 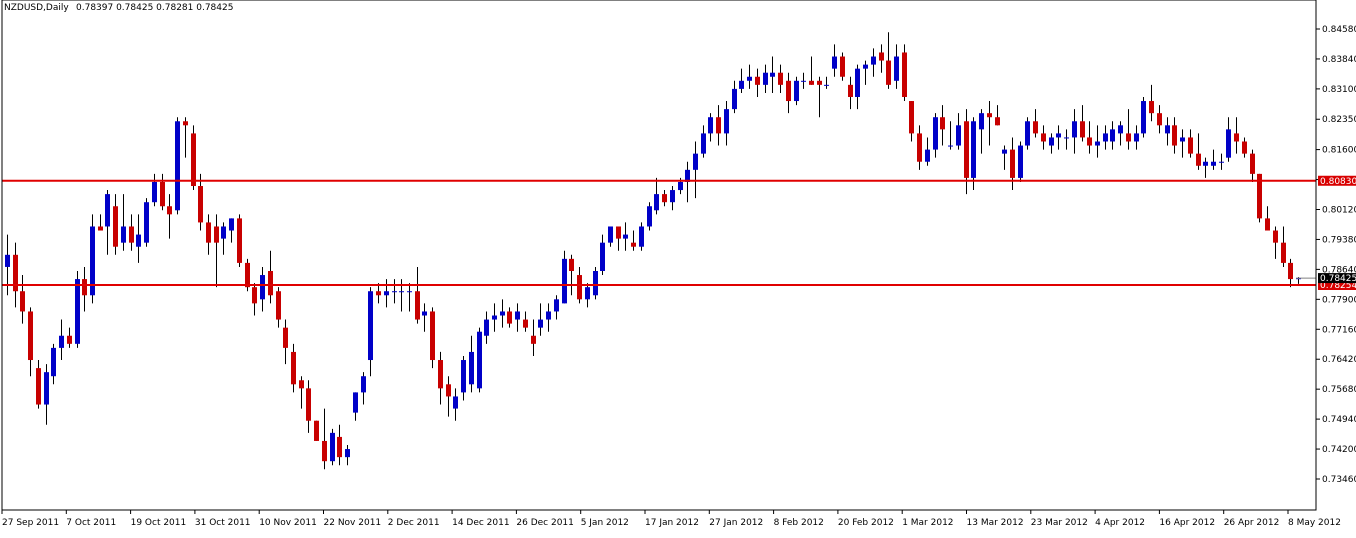 What do you see at coordinates (1339, 60) in the screenshot?
I see `y-tick-label: 0.83840` at bounding box center [1339, 60].